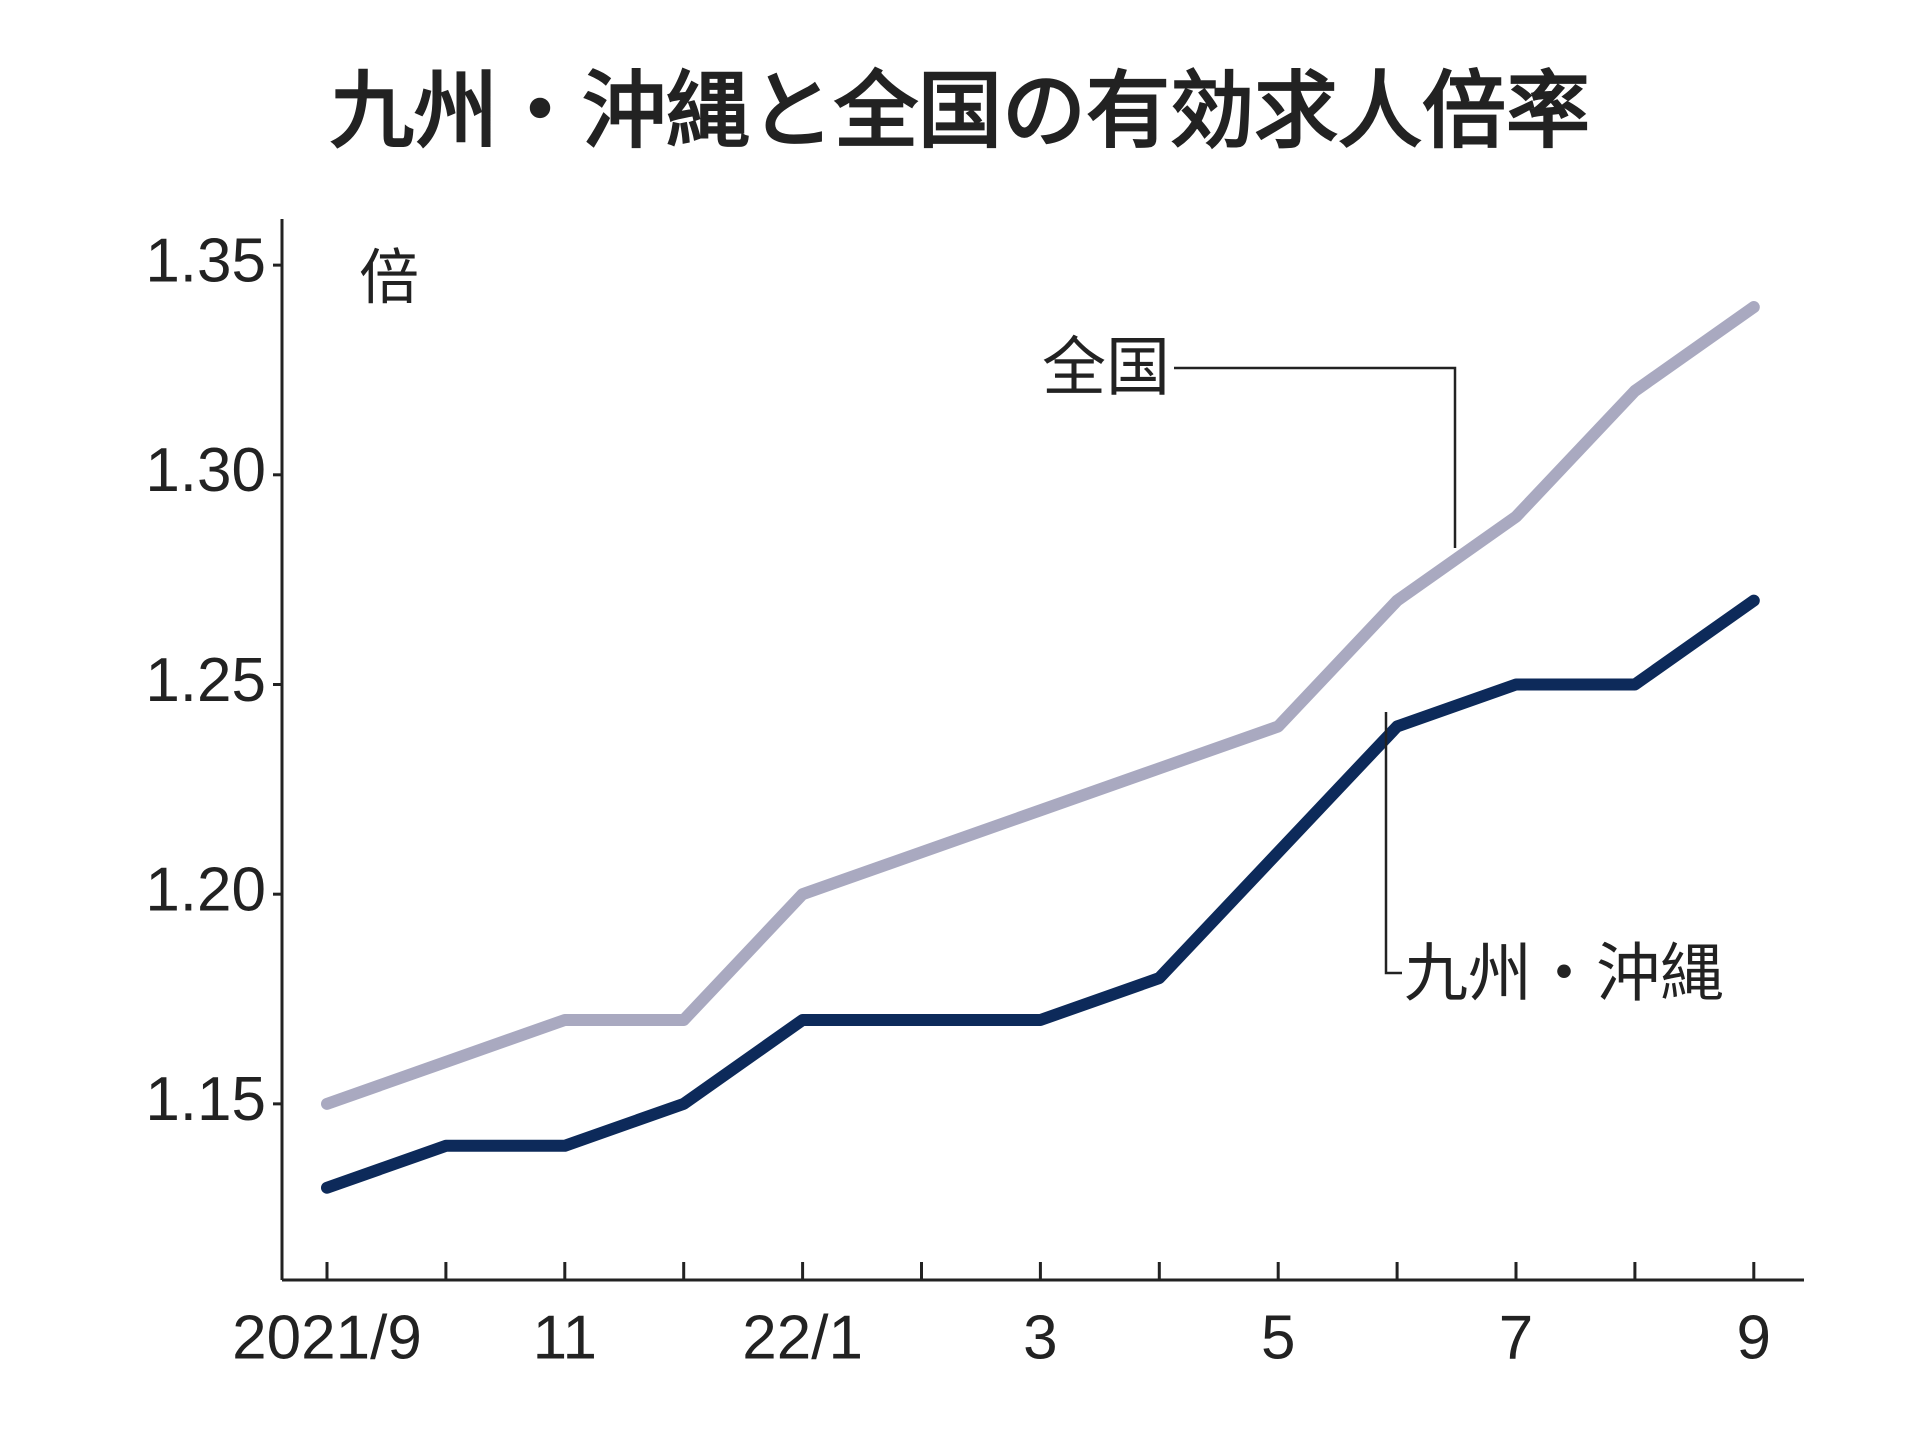  What do you see at coordinates (389, 279) in the screenshot?
I see `y-unit: 倍` at bounding box center [389, 279].